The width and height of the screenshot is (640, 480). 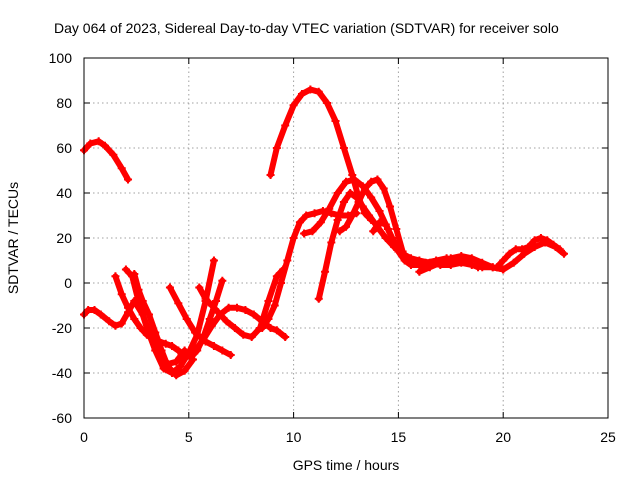 I want to click on y-axis-tick-labels: -60 -40 -20 0 20 40 60 80 100, so click(x=61, y=238).